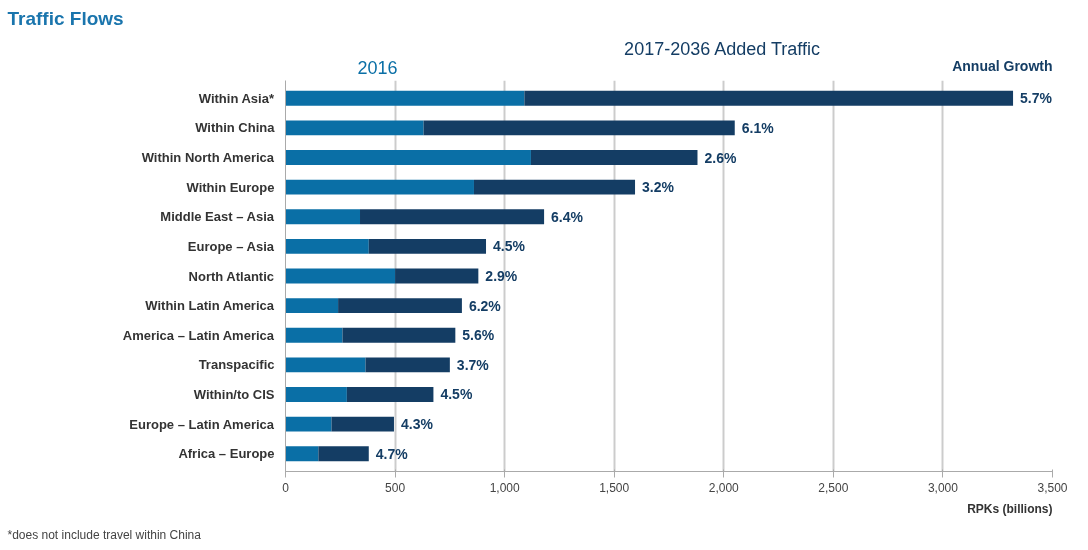  Describe the element at coordinates (236, 98) in the screenshot. I see `y-tick-label: Within Asia*` at that location.